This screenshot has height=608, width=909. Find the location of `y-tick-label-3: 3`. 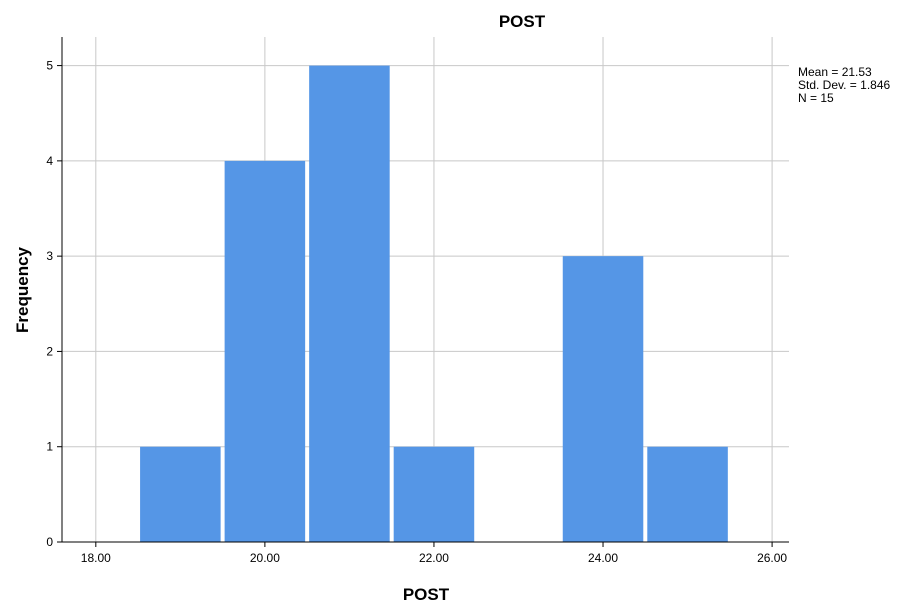

y-tick-label-3: 3 is located at coordinates (49, 256).